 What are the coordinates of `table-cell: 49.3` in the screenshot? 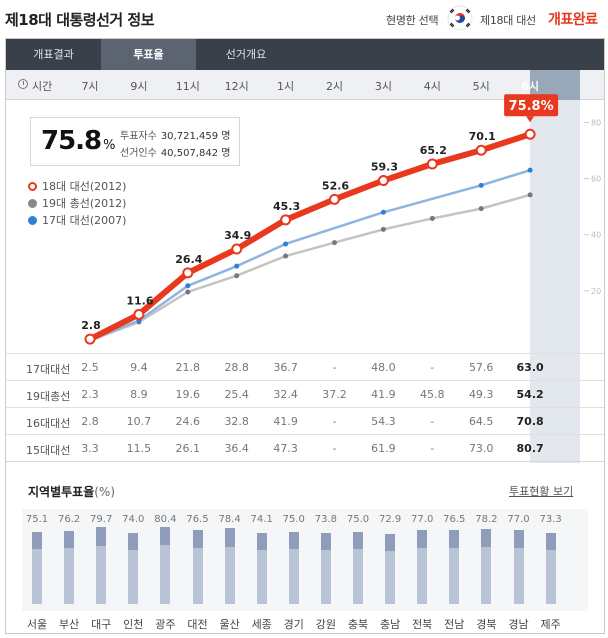 It's located at (481, 394).